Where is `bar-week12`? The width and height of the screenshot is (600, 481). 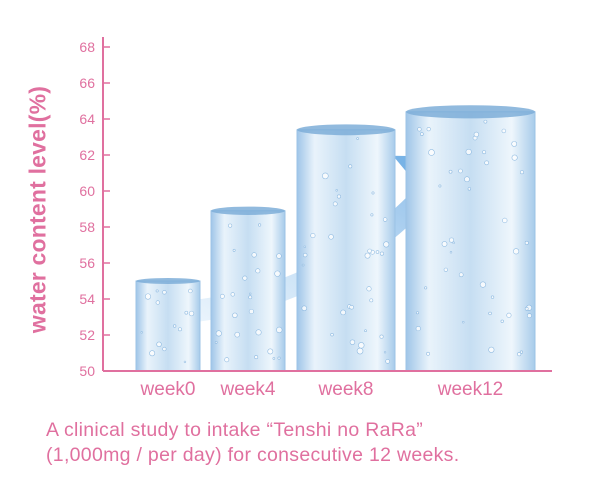 bar-week12 is located at coordinates (470, 238).